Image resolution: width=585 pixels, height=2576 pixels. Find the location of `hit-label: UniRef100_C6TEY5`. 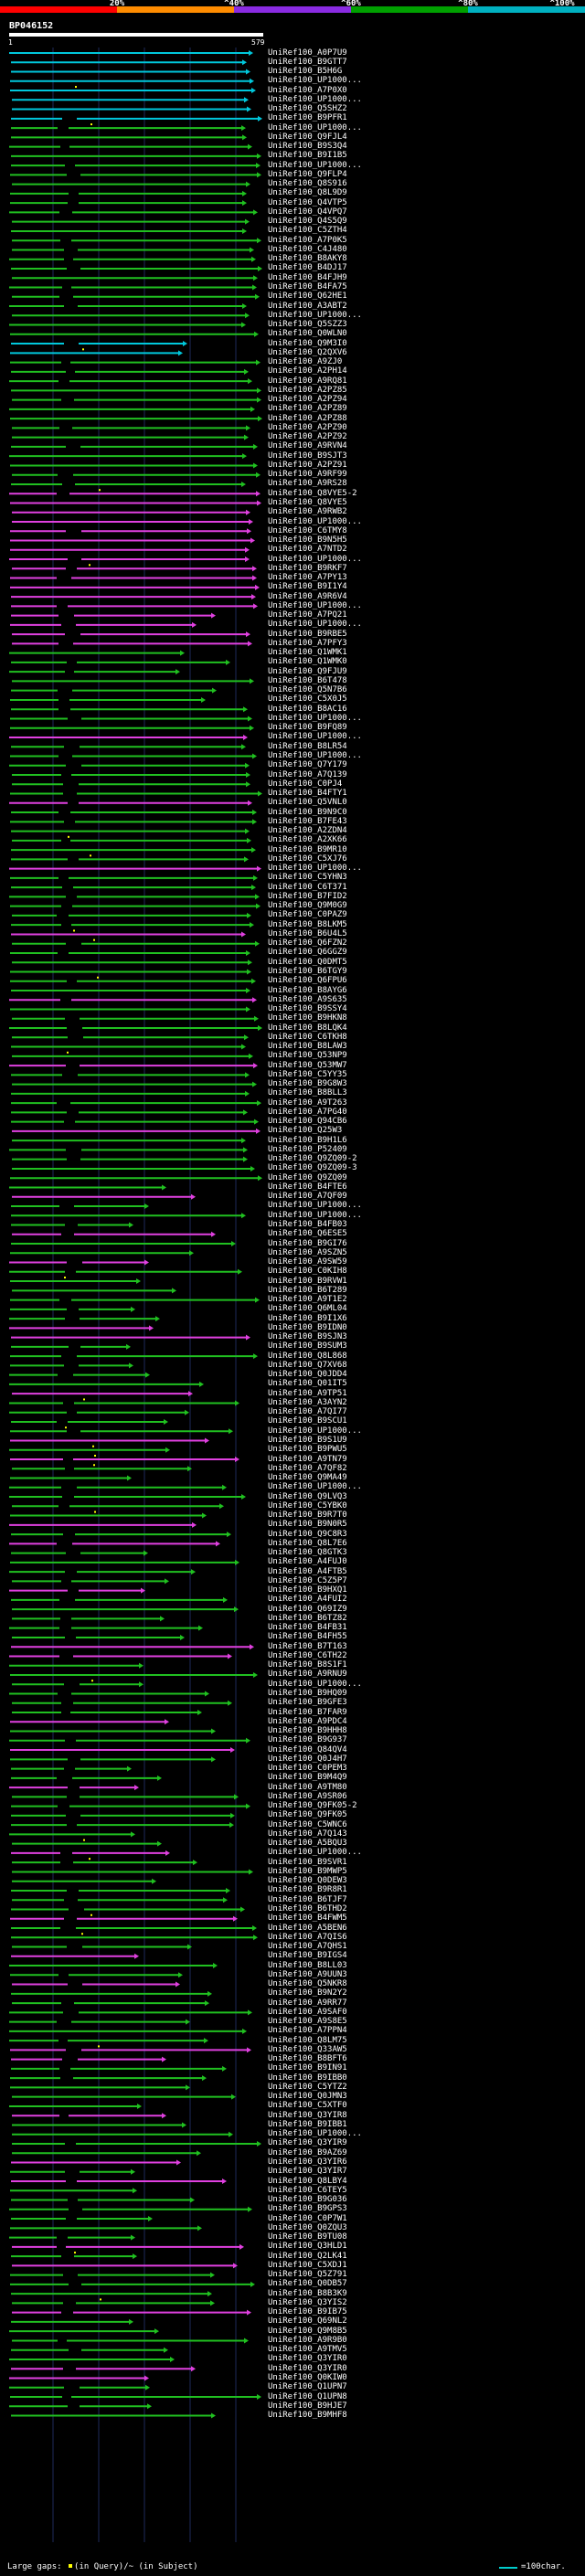

hit-label: UniRef100_C6TEY5 is located at coordinates (308, 2190).